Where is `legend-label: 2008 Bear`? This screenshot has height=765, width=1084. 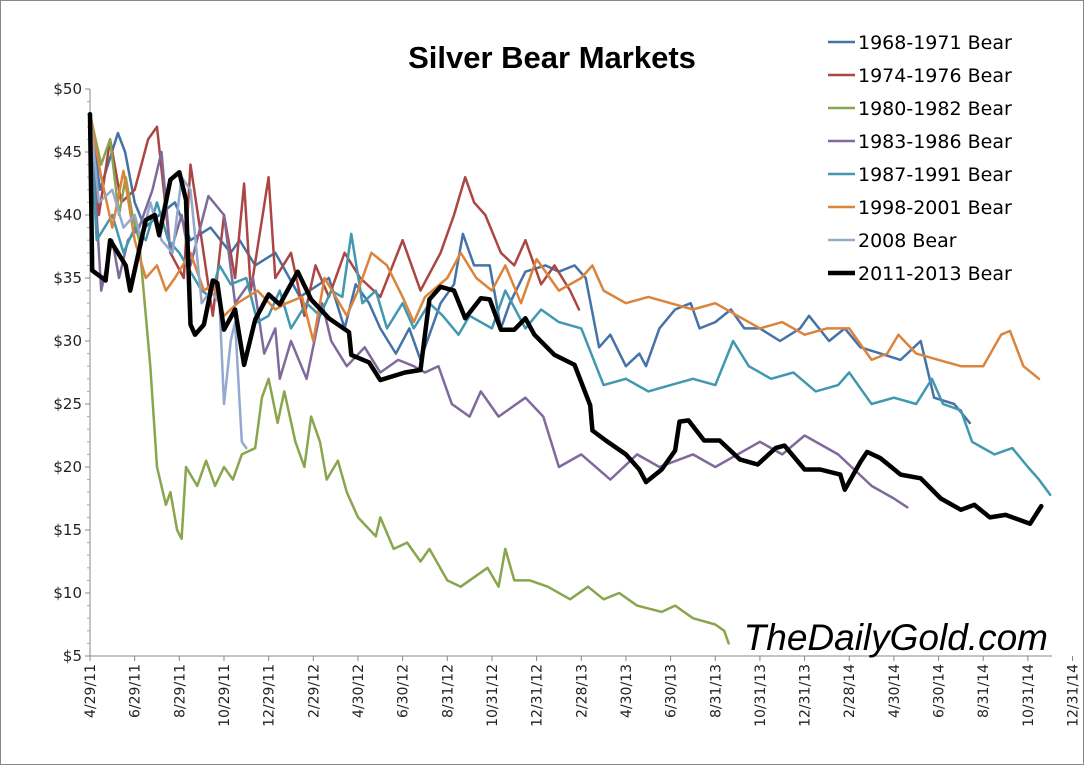
legend-label: 2008 Bear is located at coordinates (907, 241).